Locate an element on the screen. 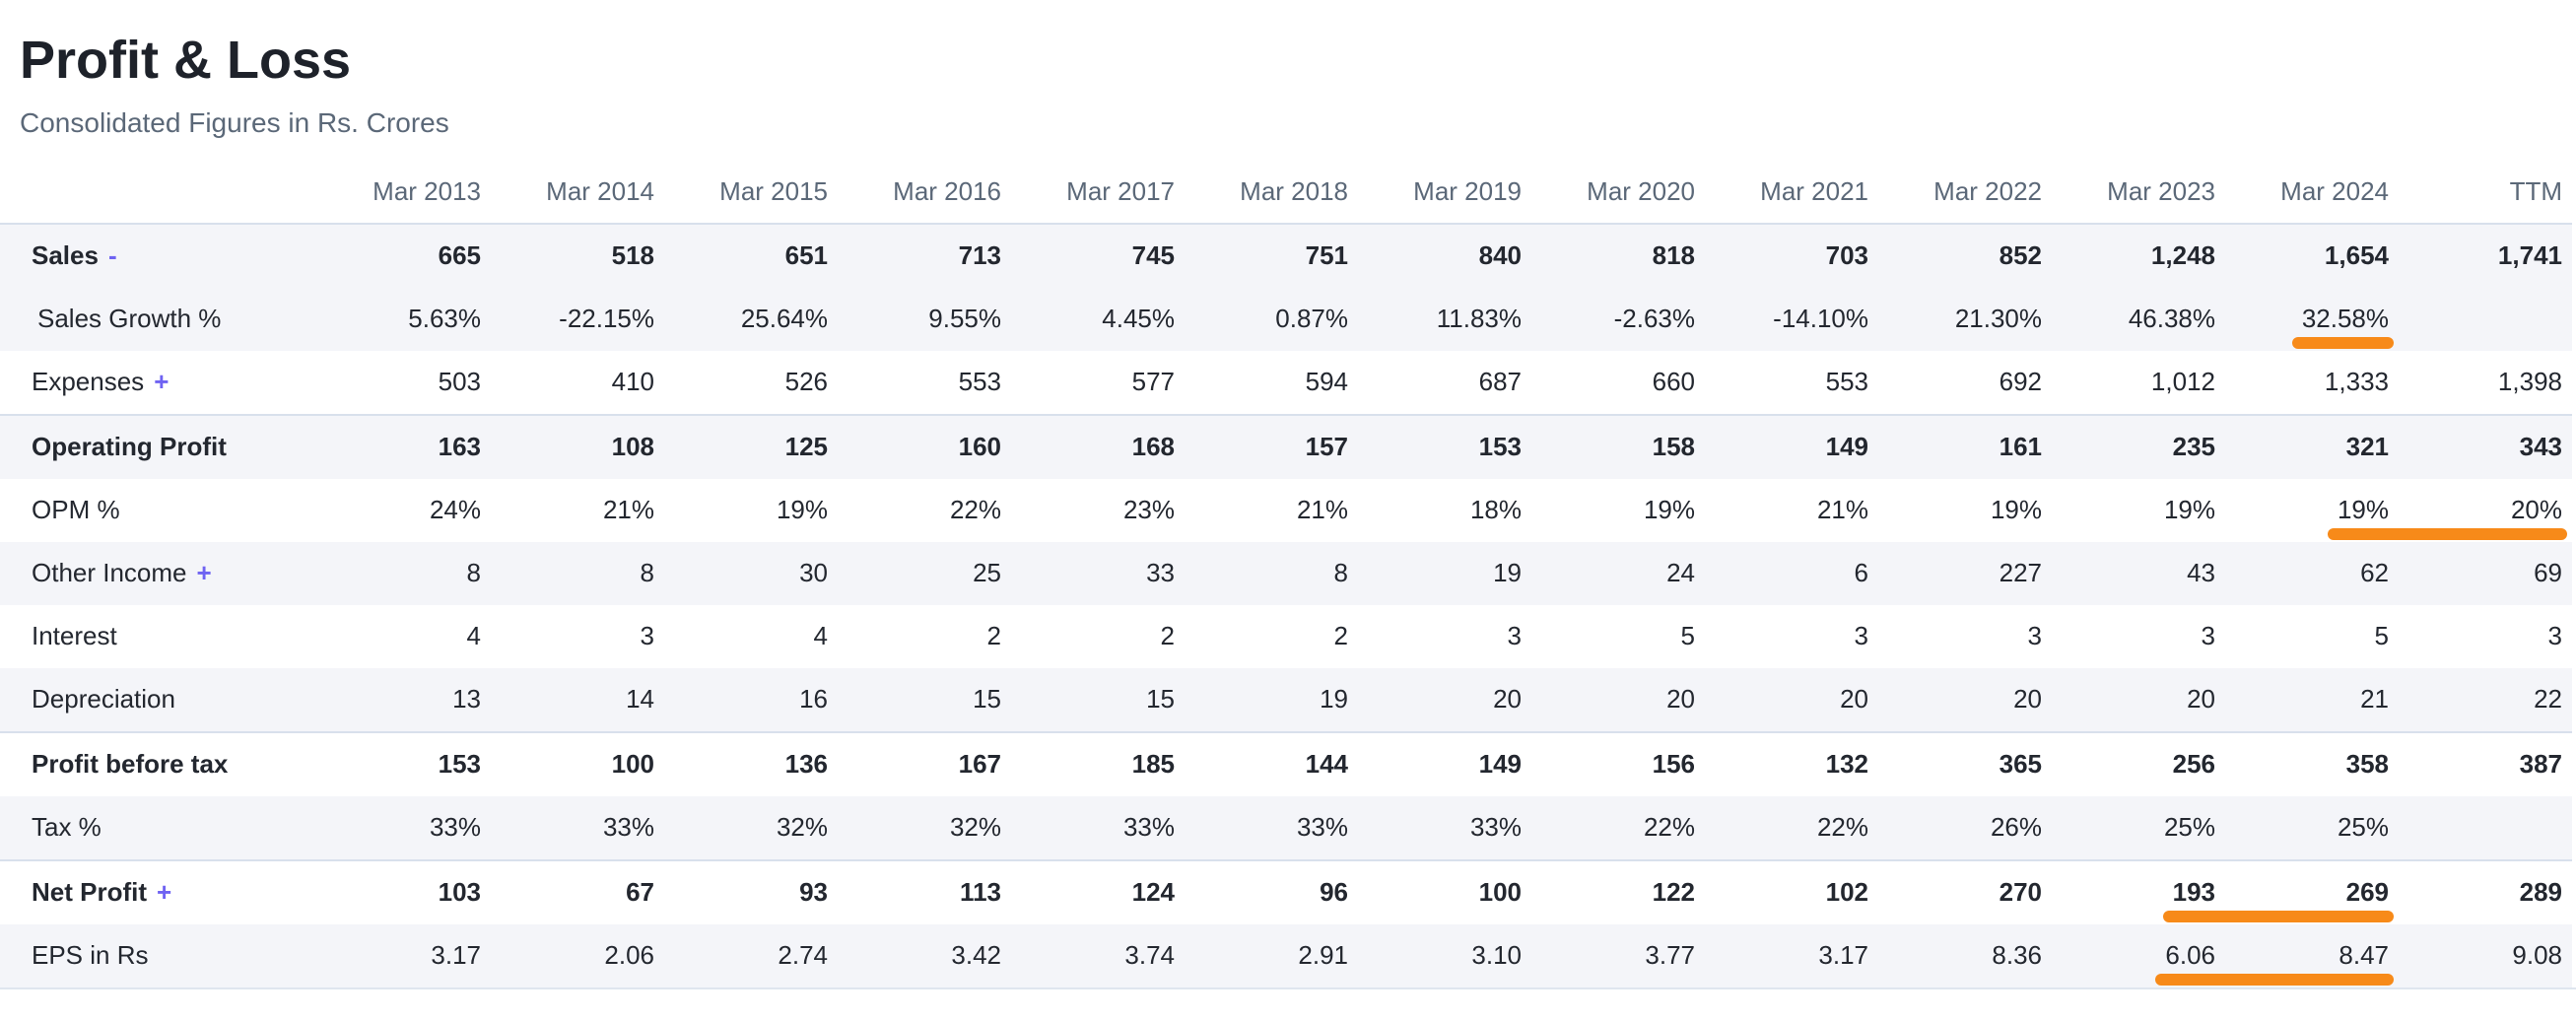  cell-value: 100 is located at coordinates (1500, 892).